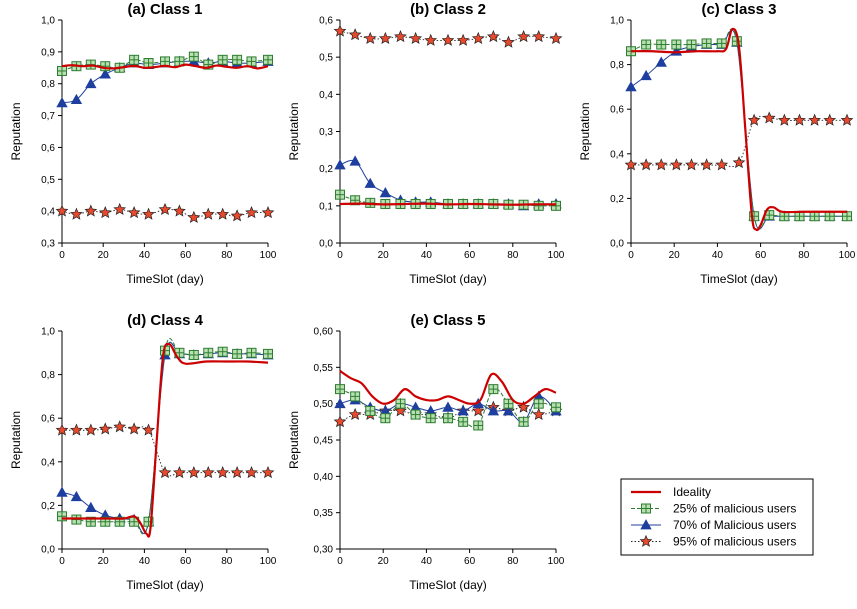  I want to click on x-tick-label: 80, so click(804, 255).